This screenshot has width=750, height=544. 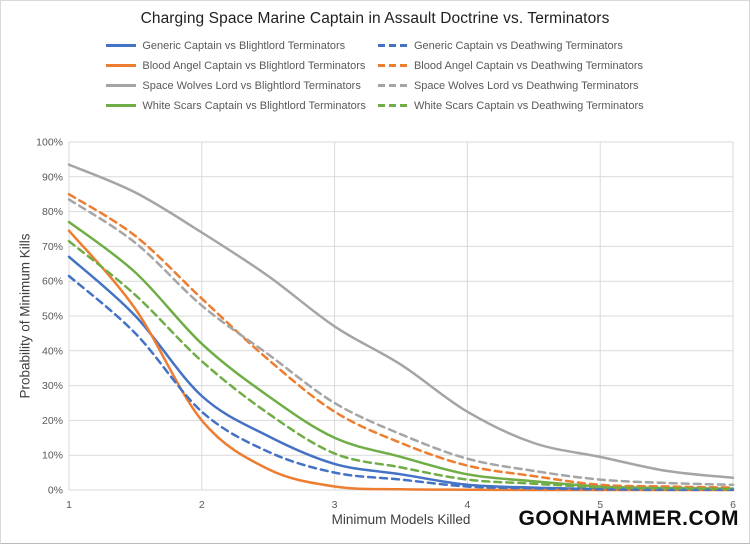 I want to click on y-tick-label: 100%, so click(x=49, y=143).